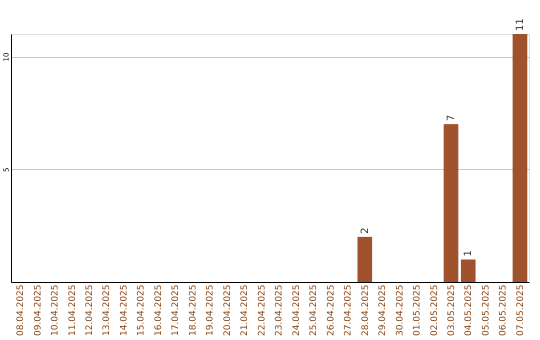  Describe the element at coordinates (124, 310) in the screenshot. I see `x-tick-label: 14.04.2025` at that location.